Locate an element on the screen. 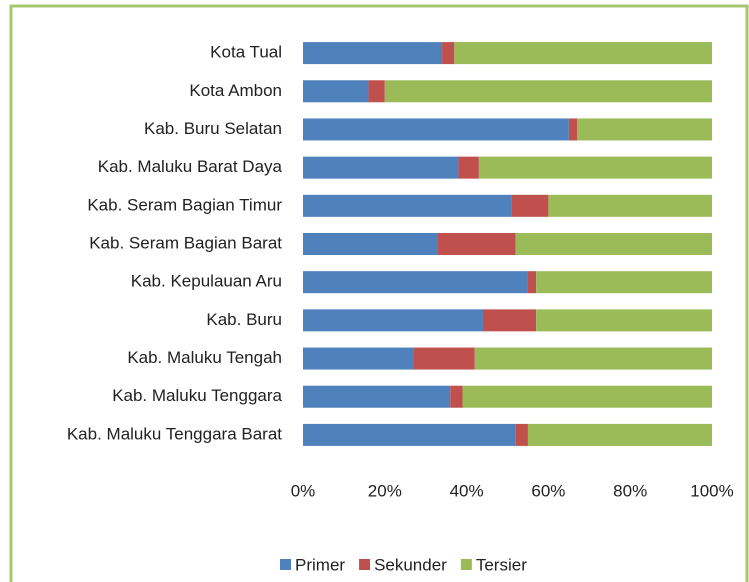 This screenshot has width=749, height=582. y-tick-label: Kab. Buru is located at coordinates (244, 319).